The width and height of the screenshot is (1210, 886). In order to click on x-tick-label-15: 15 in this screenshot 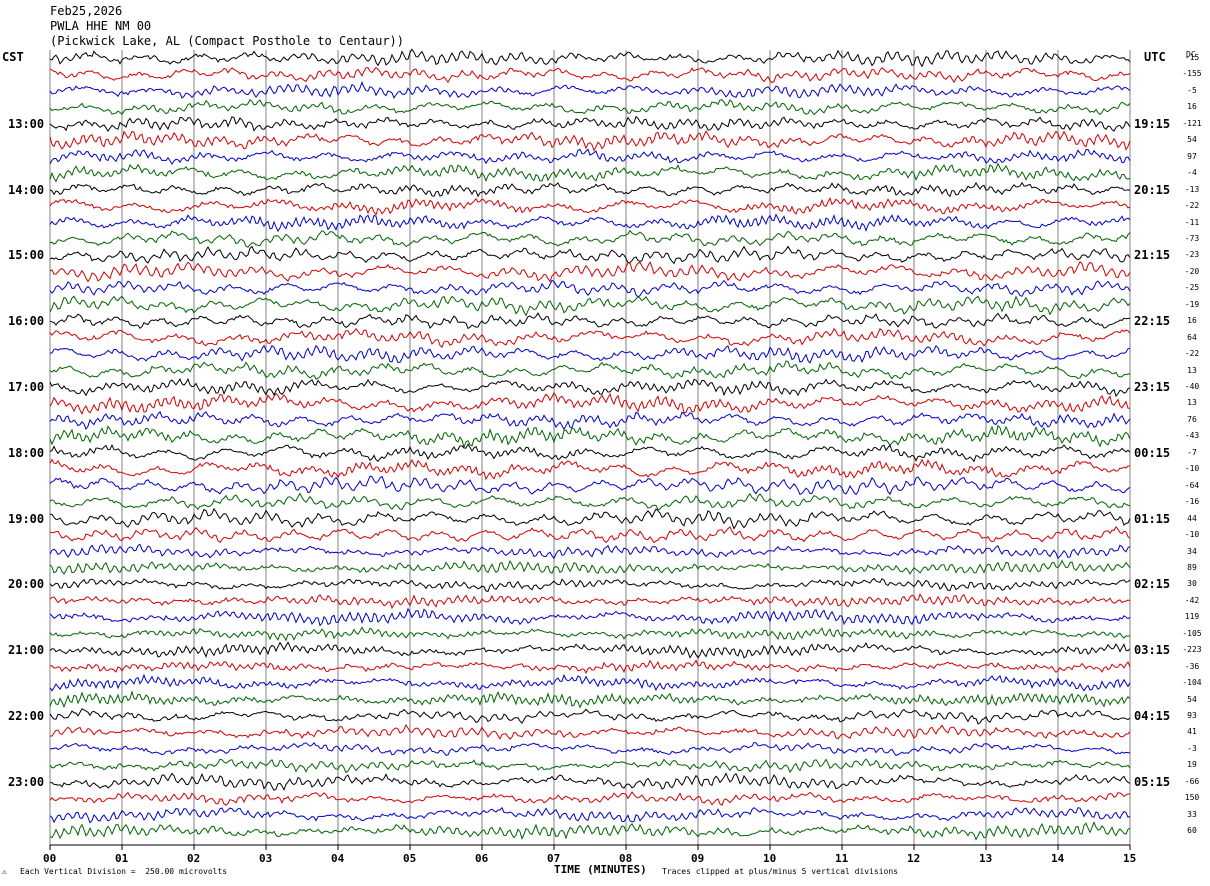, I will do `click(1130, 858)`.